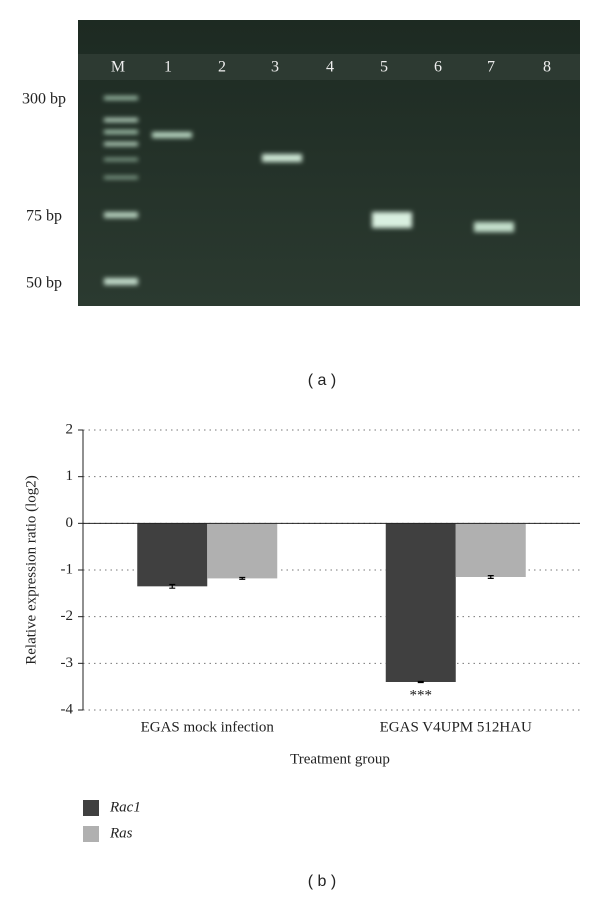 This screenshot has height=899, width=600. Describe the element at coordinates (168, 67) in the screenshot. I see `lane-label: 1` at that location.